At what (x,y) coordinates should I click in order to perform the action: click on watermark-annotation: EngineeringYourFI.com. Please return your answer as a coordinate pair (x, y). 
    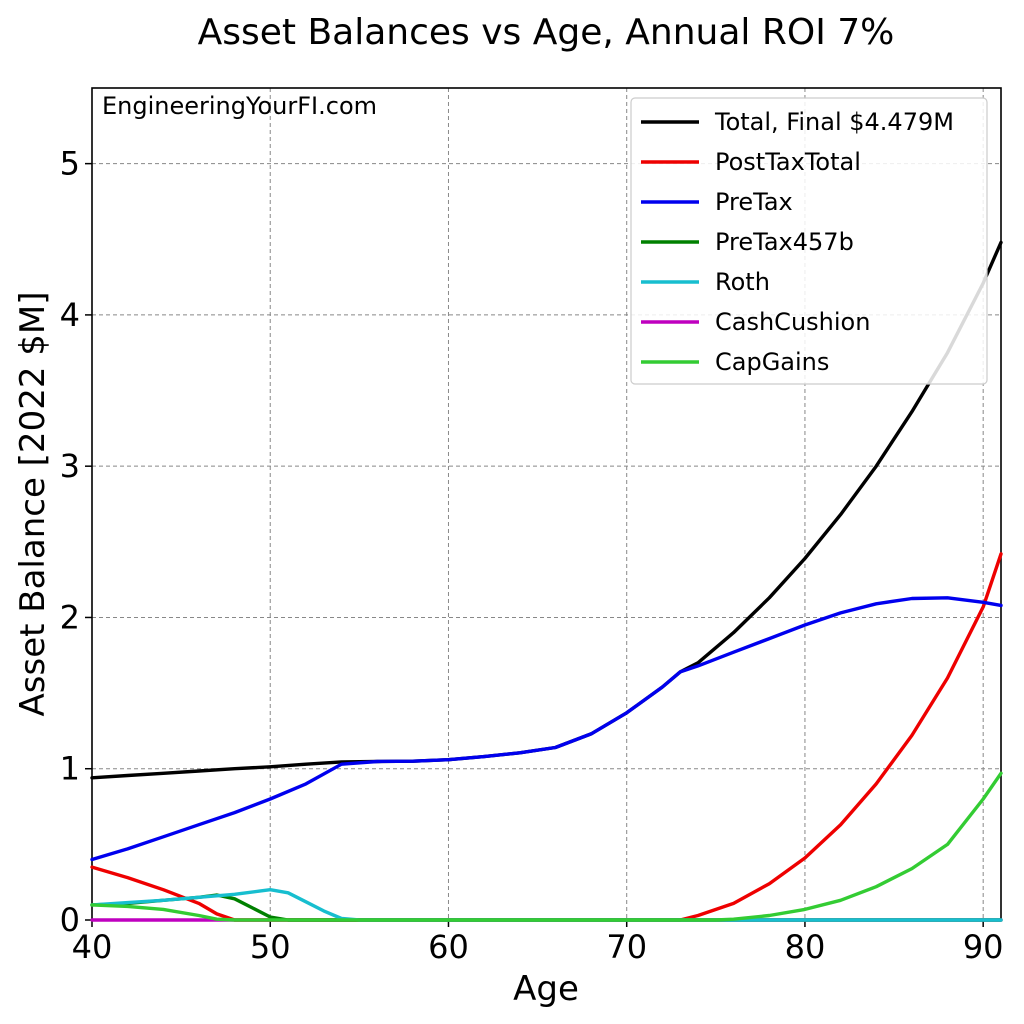
    Looking at the image, I should click on (239, 106).